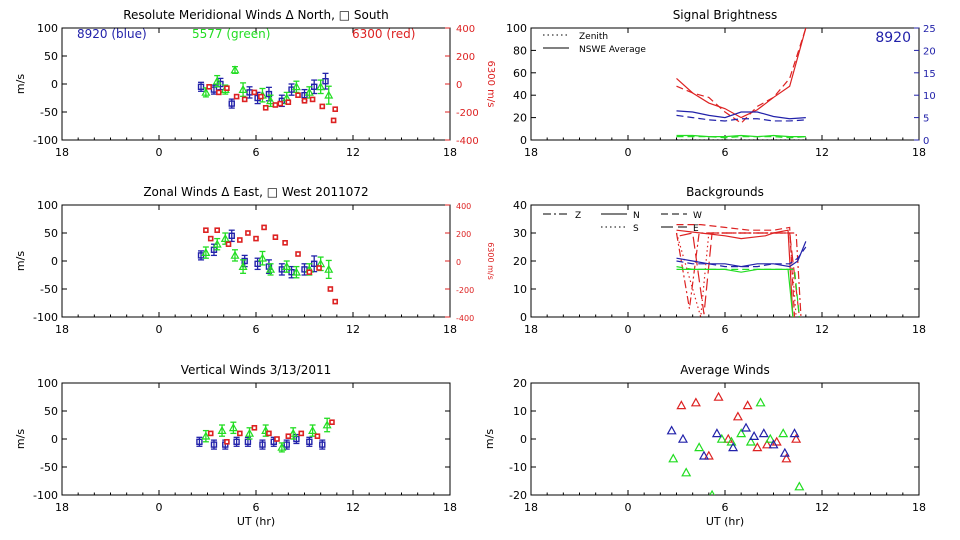  Describe the element at coordinates (520, 73) in the screenshot. I see `y-tick-label: 60` at that location.